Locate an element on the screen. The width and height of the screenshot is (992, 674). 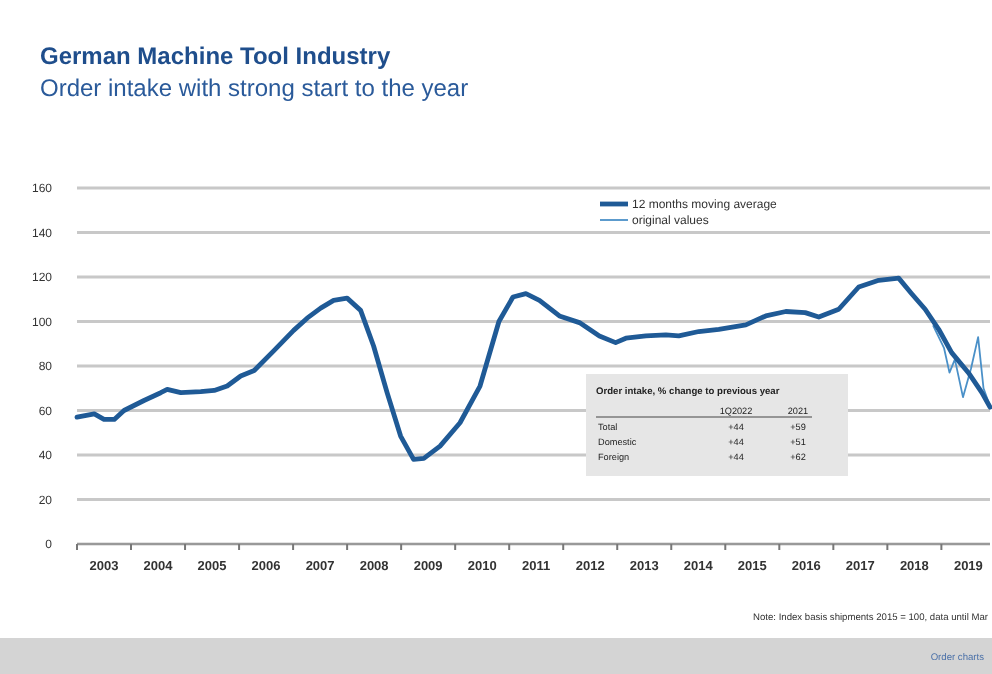
chart-subtitle: Order intake with strong start to the year is located at coordinates (254, 88).